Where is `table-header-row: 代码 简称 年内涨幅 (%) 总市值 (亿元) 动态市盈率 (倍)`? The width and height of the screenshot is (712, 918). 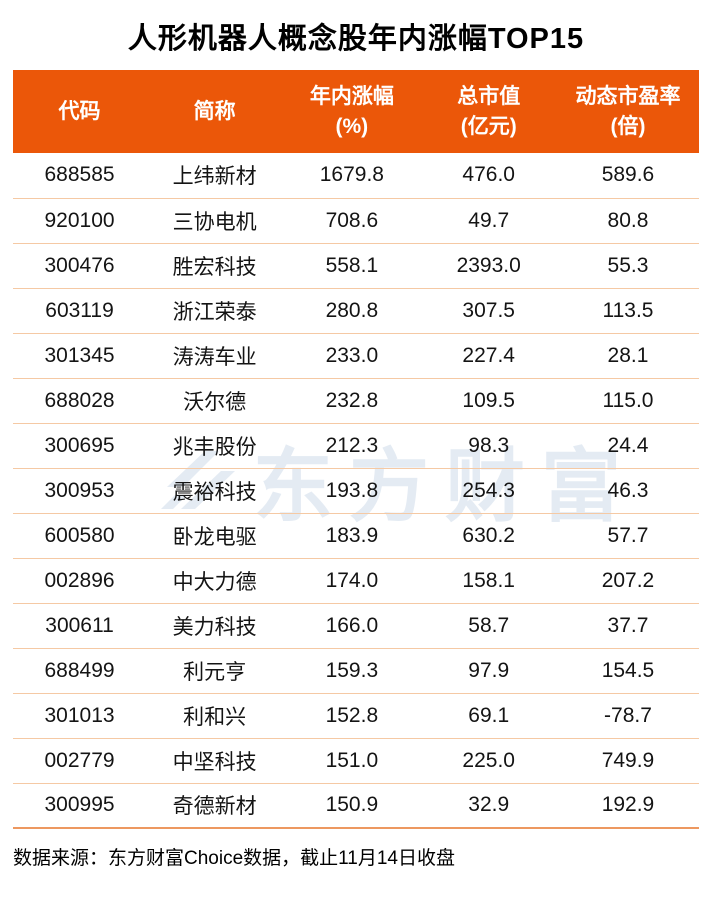
table-header-row: 代码 简称 年内涨幅 (%) 总市值 (亿元) 动态市盈率 (倍) is located at coordinates (356, 111).